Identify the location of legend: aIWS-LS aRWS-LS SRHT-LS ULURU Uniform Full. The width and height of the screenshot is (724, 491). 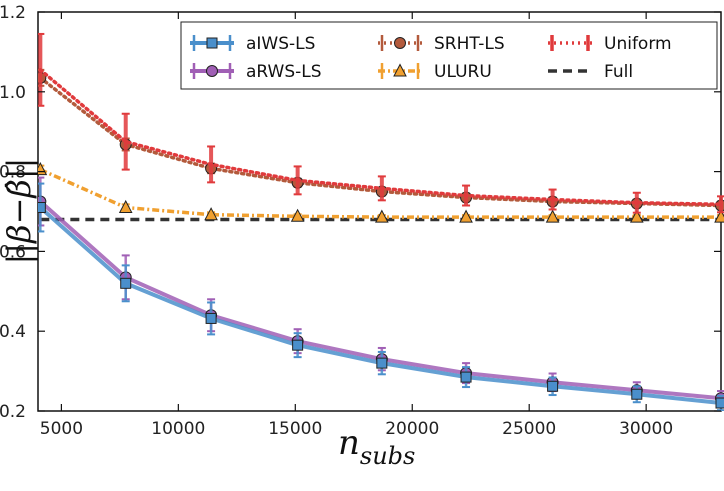
(449, 55).